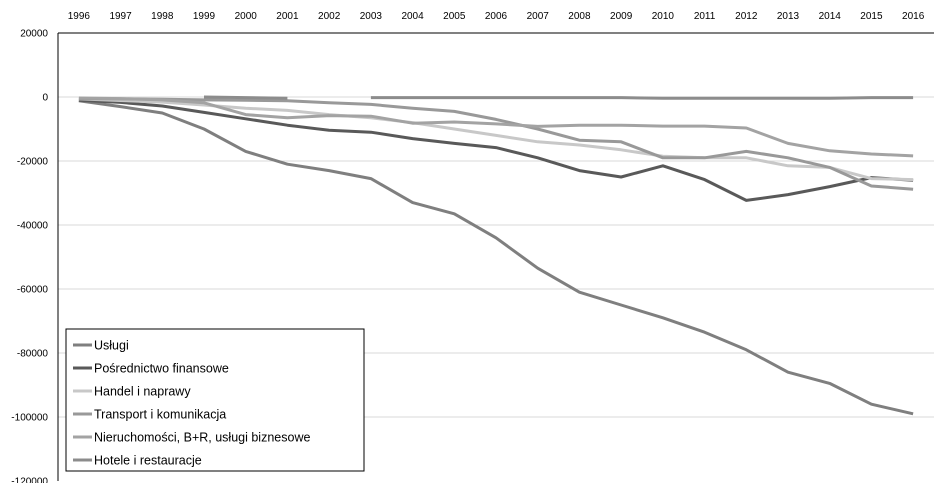 This screenshot has width=946, height=483. Describe the element at coordinates (120, 16) in the screenshot. I see `x-tick-label: 1997` at that location.